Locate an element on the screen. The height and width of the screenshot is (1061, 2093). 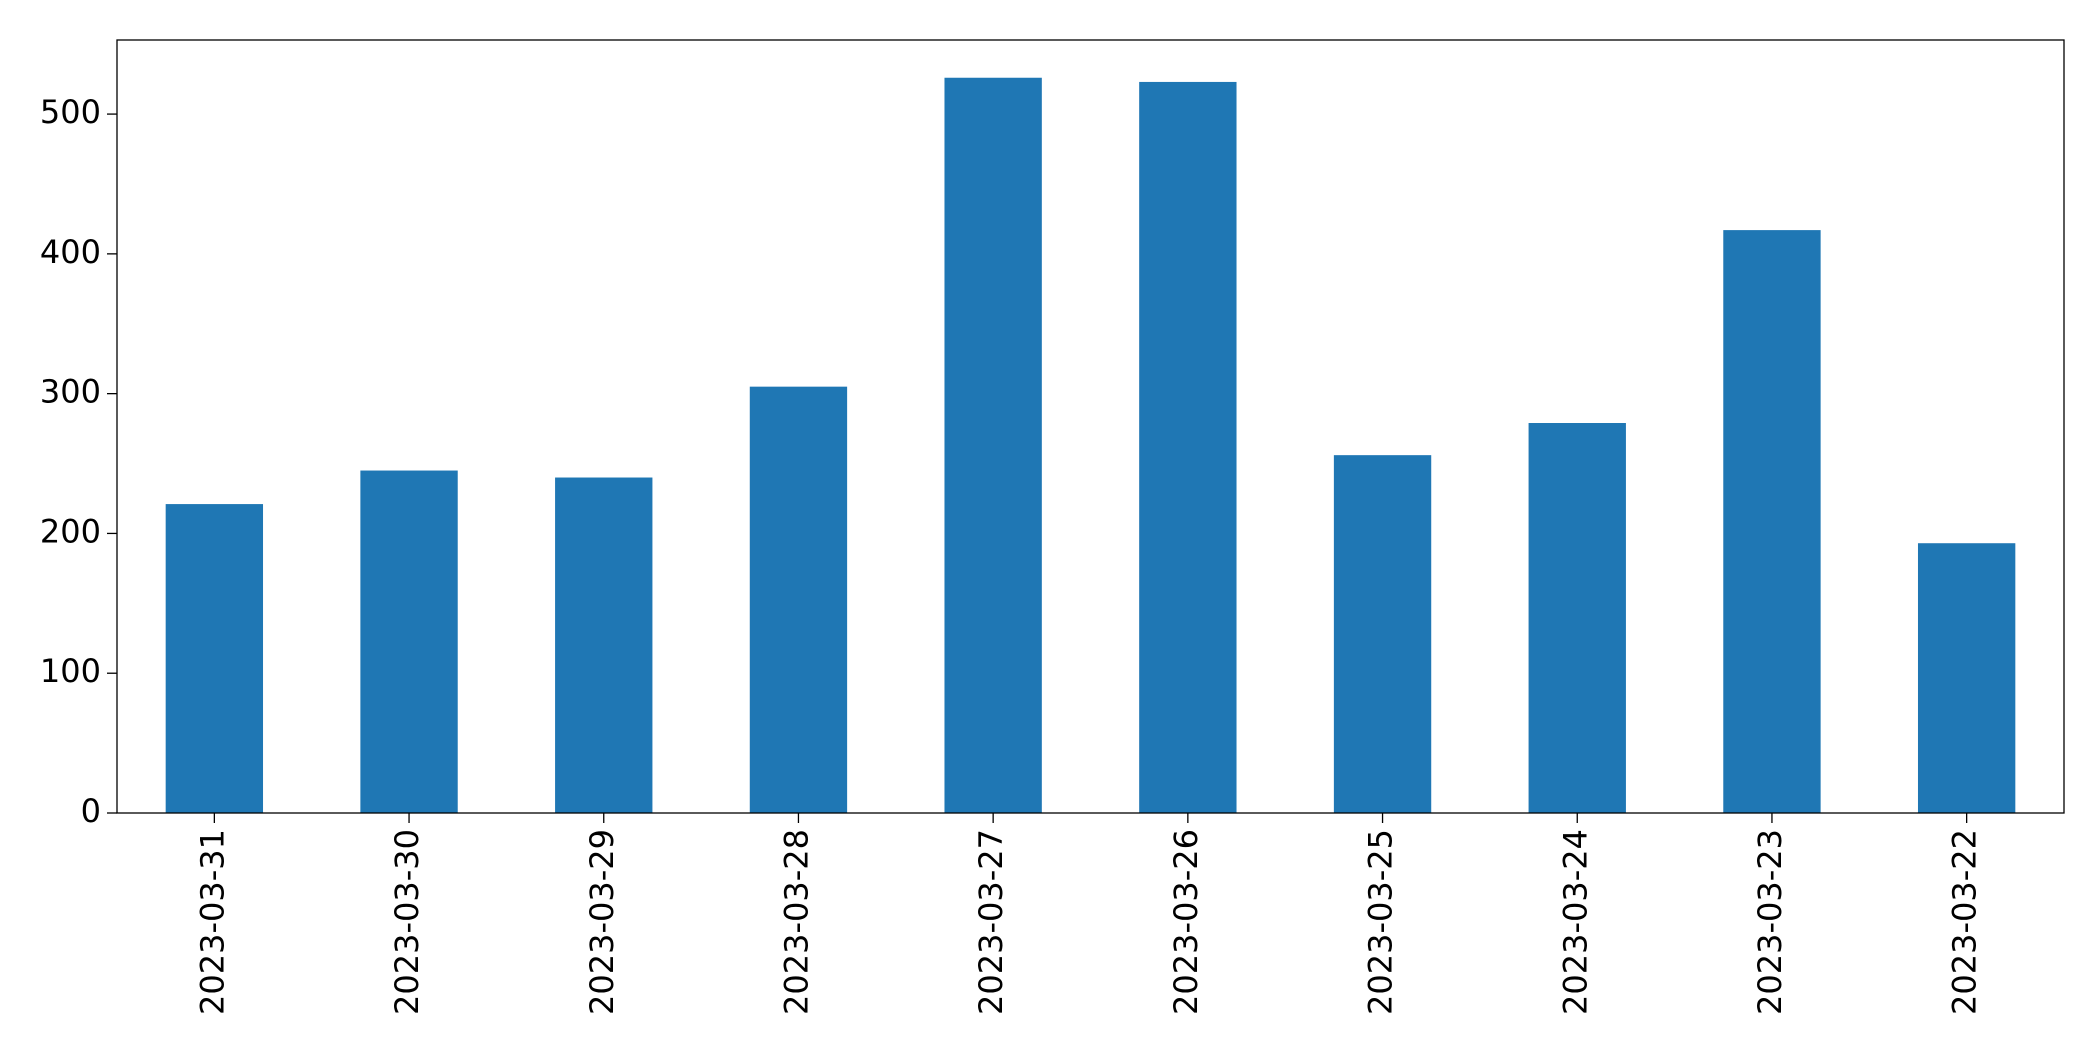
y-tick-label: 500 is located at coordinates (70, 112).